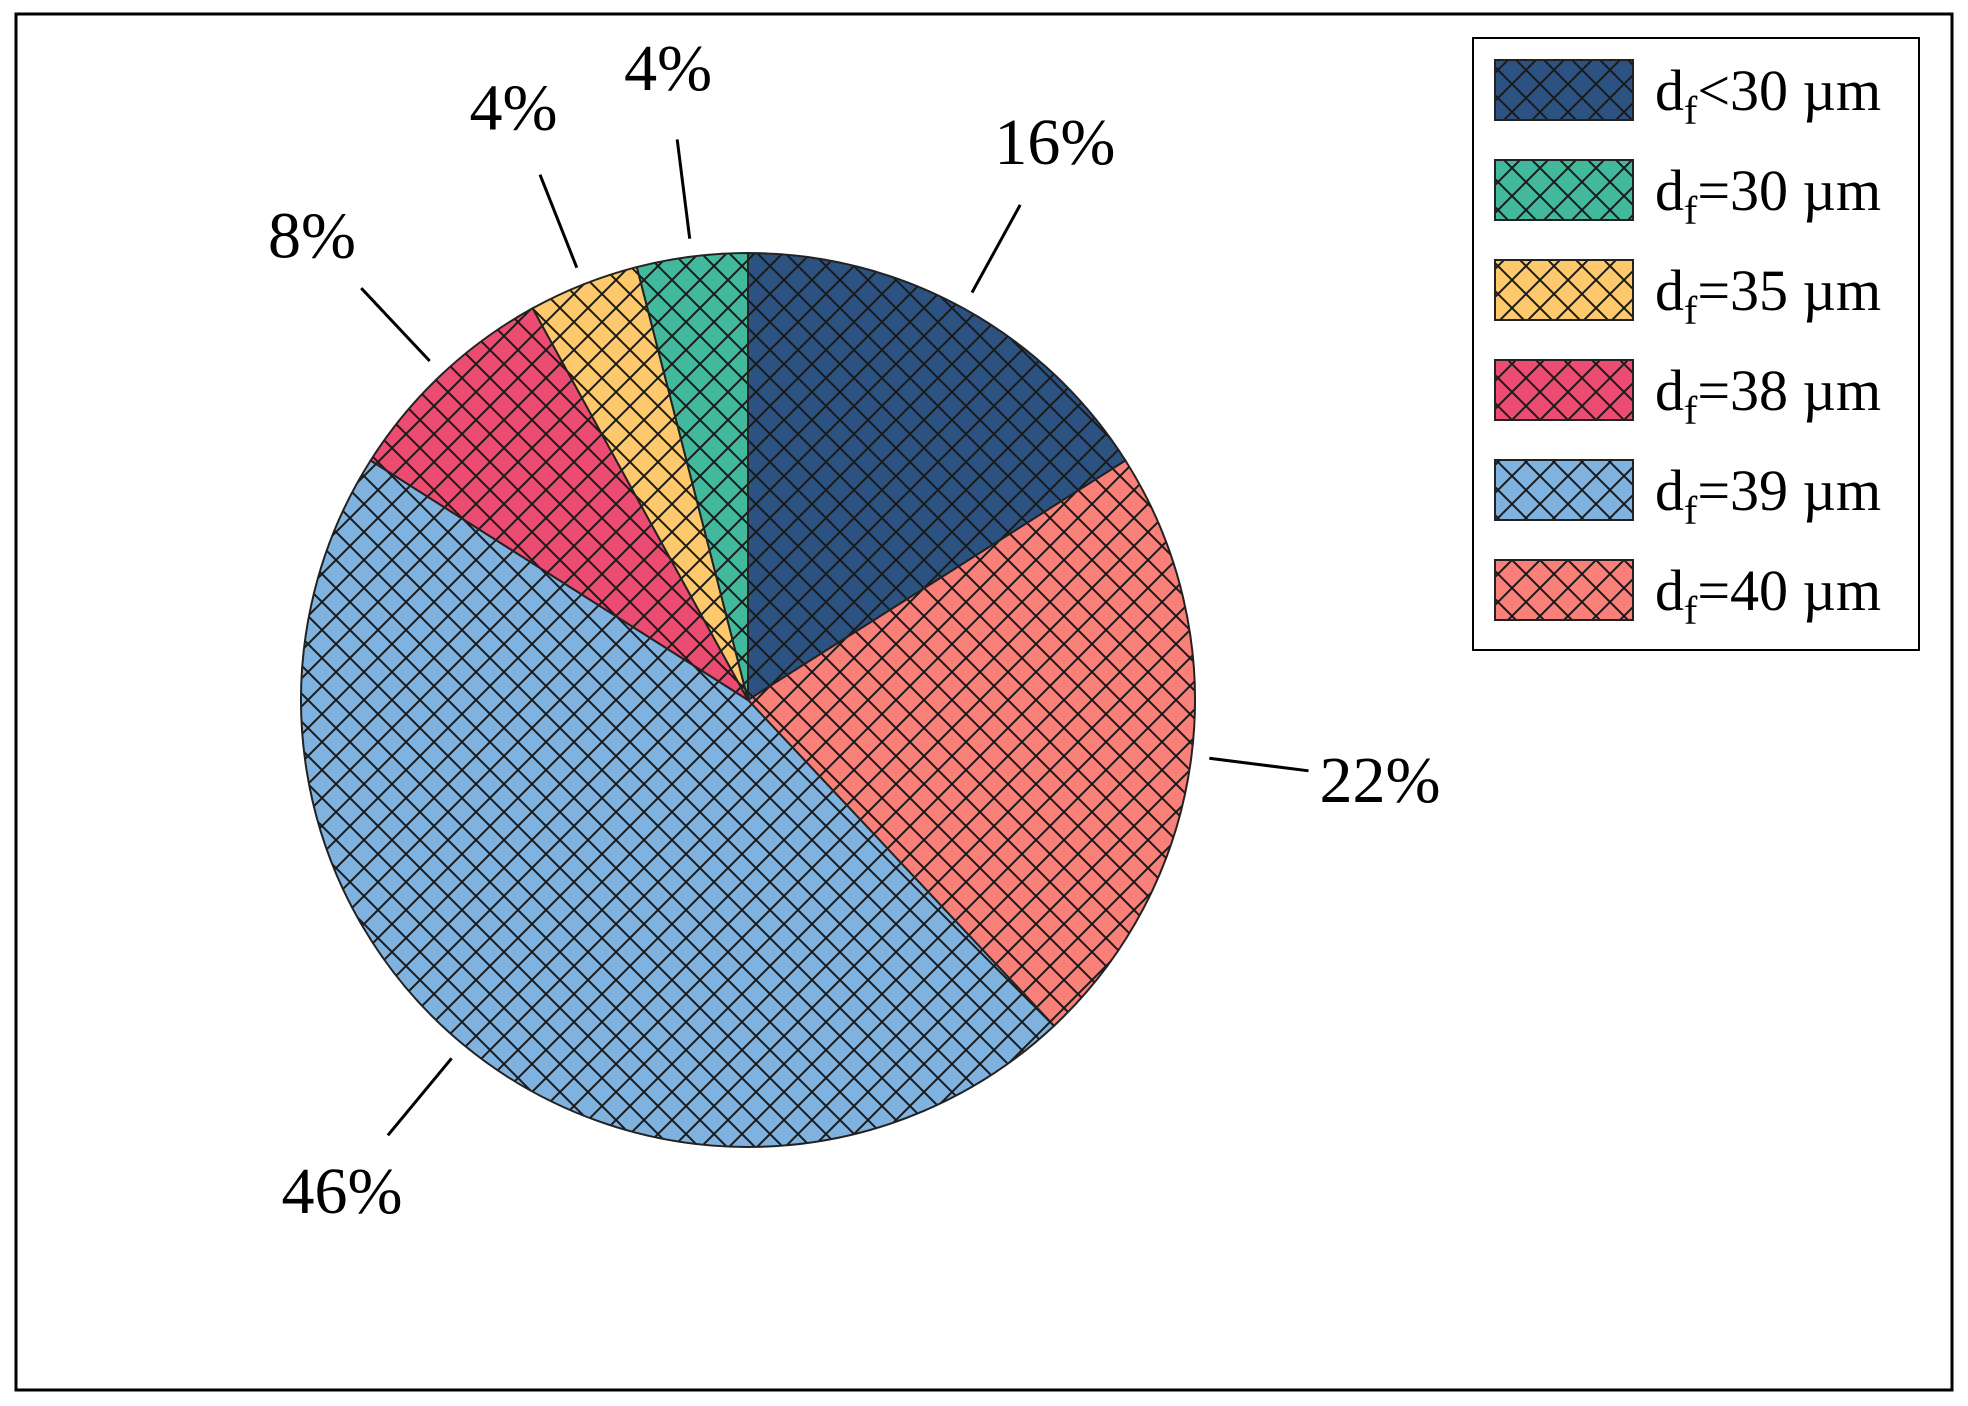  I want to click on legend-label: df=40 µm, so click(1768, 595).